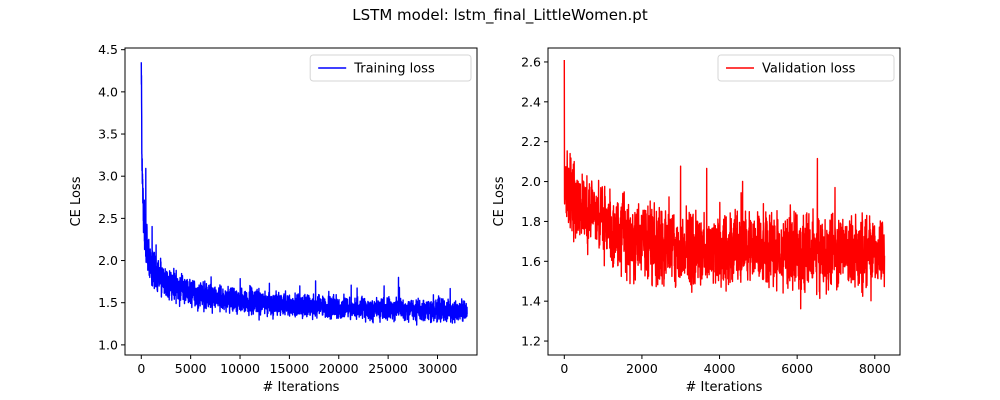 This screenshot has width=1000, height=400. Describe the element at coordinates (642, 368) in the screenshot. I see `x-tick-label: 2000` at that location.